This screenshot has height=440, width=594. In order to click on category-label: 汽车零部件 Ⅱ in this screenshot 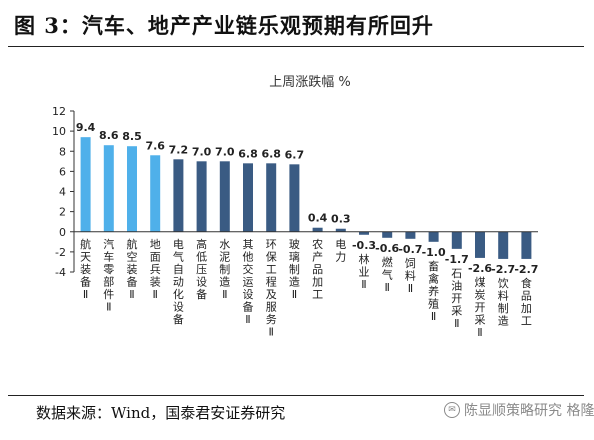, I will do `click(108, 275)`.